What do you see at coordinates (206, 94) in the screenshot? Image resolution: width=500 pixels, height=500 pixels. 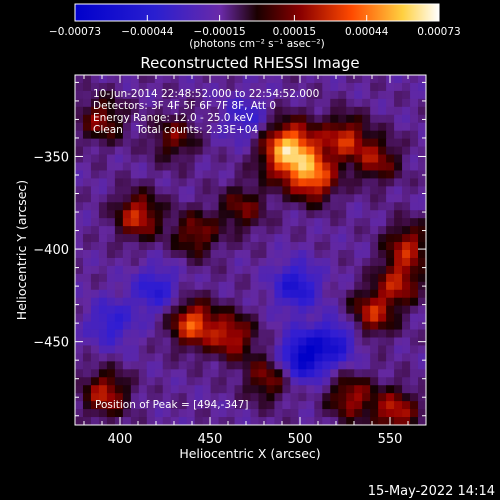 I see `annotation-time-range: 10-Jun-2014 22:48:52.000 to 22:54:52.000` at bounding box center [206, 94].